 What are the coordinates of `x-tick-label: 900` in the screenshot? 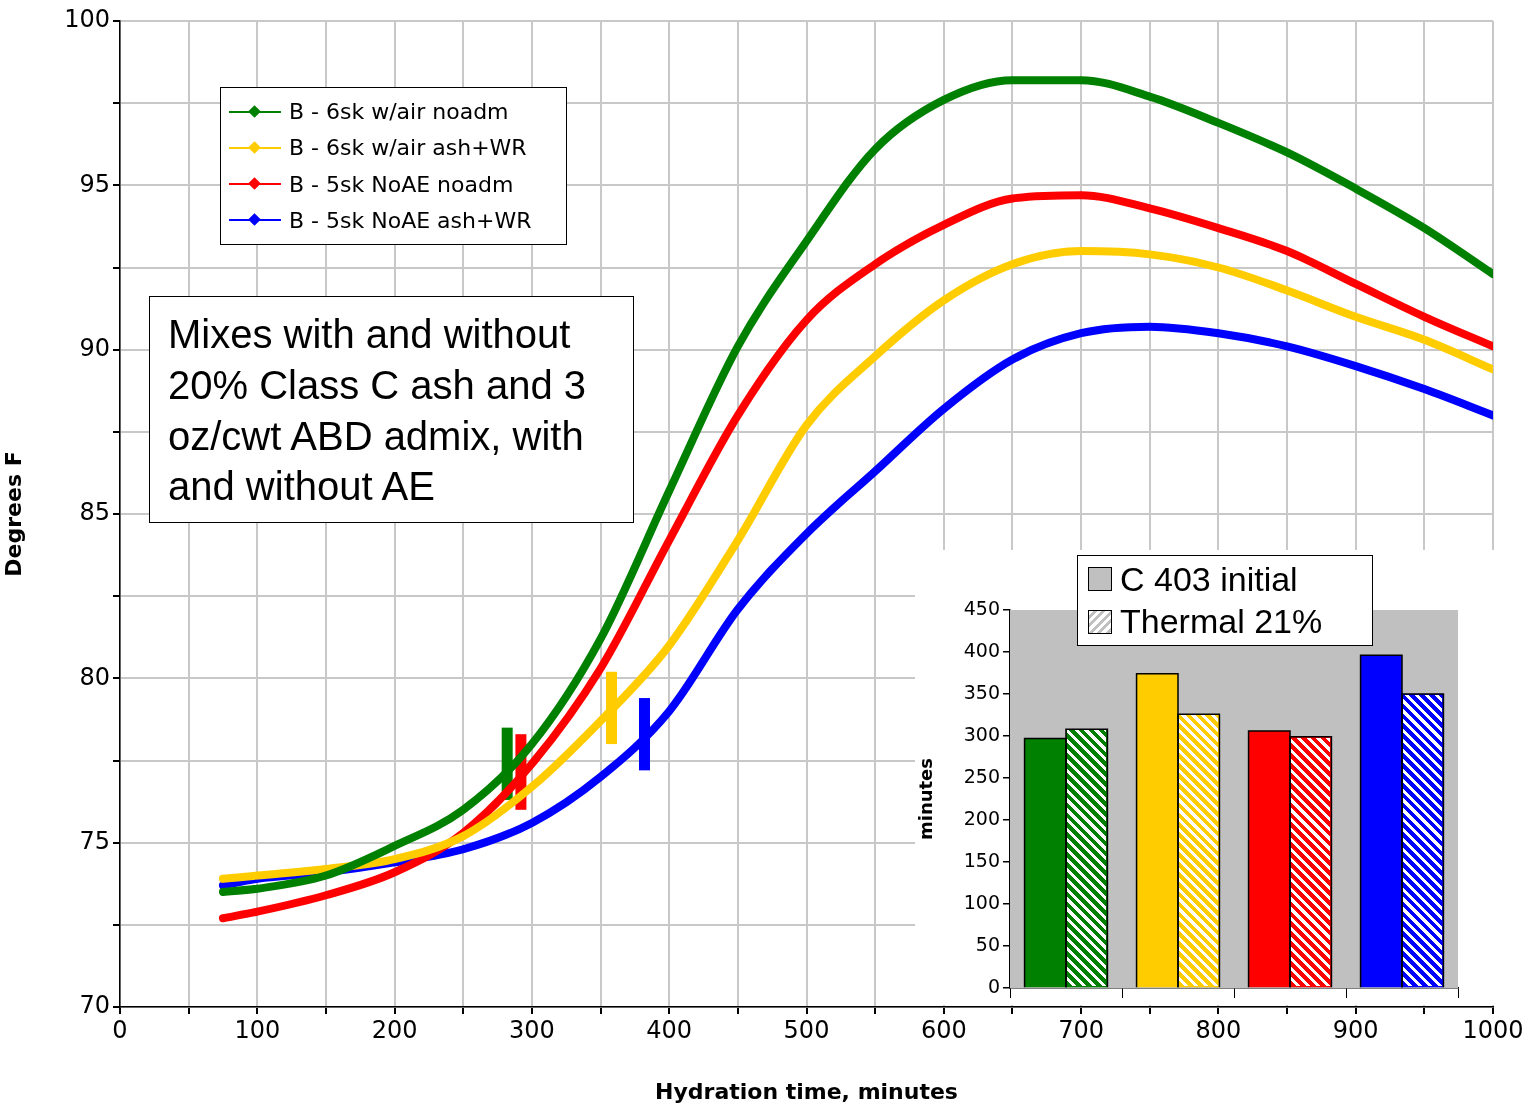 It's located at (1355, 1029).